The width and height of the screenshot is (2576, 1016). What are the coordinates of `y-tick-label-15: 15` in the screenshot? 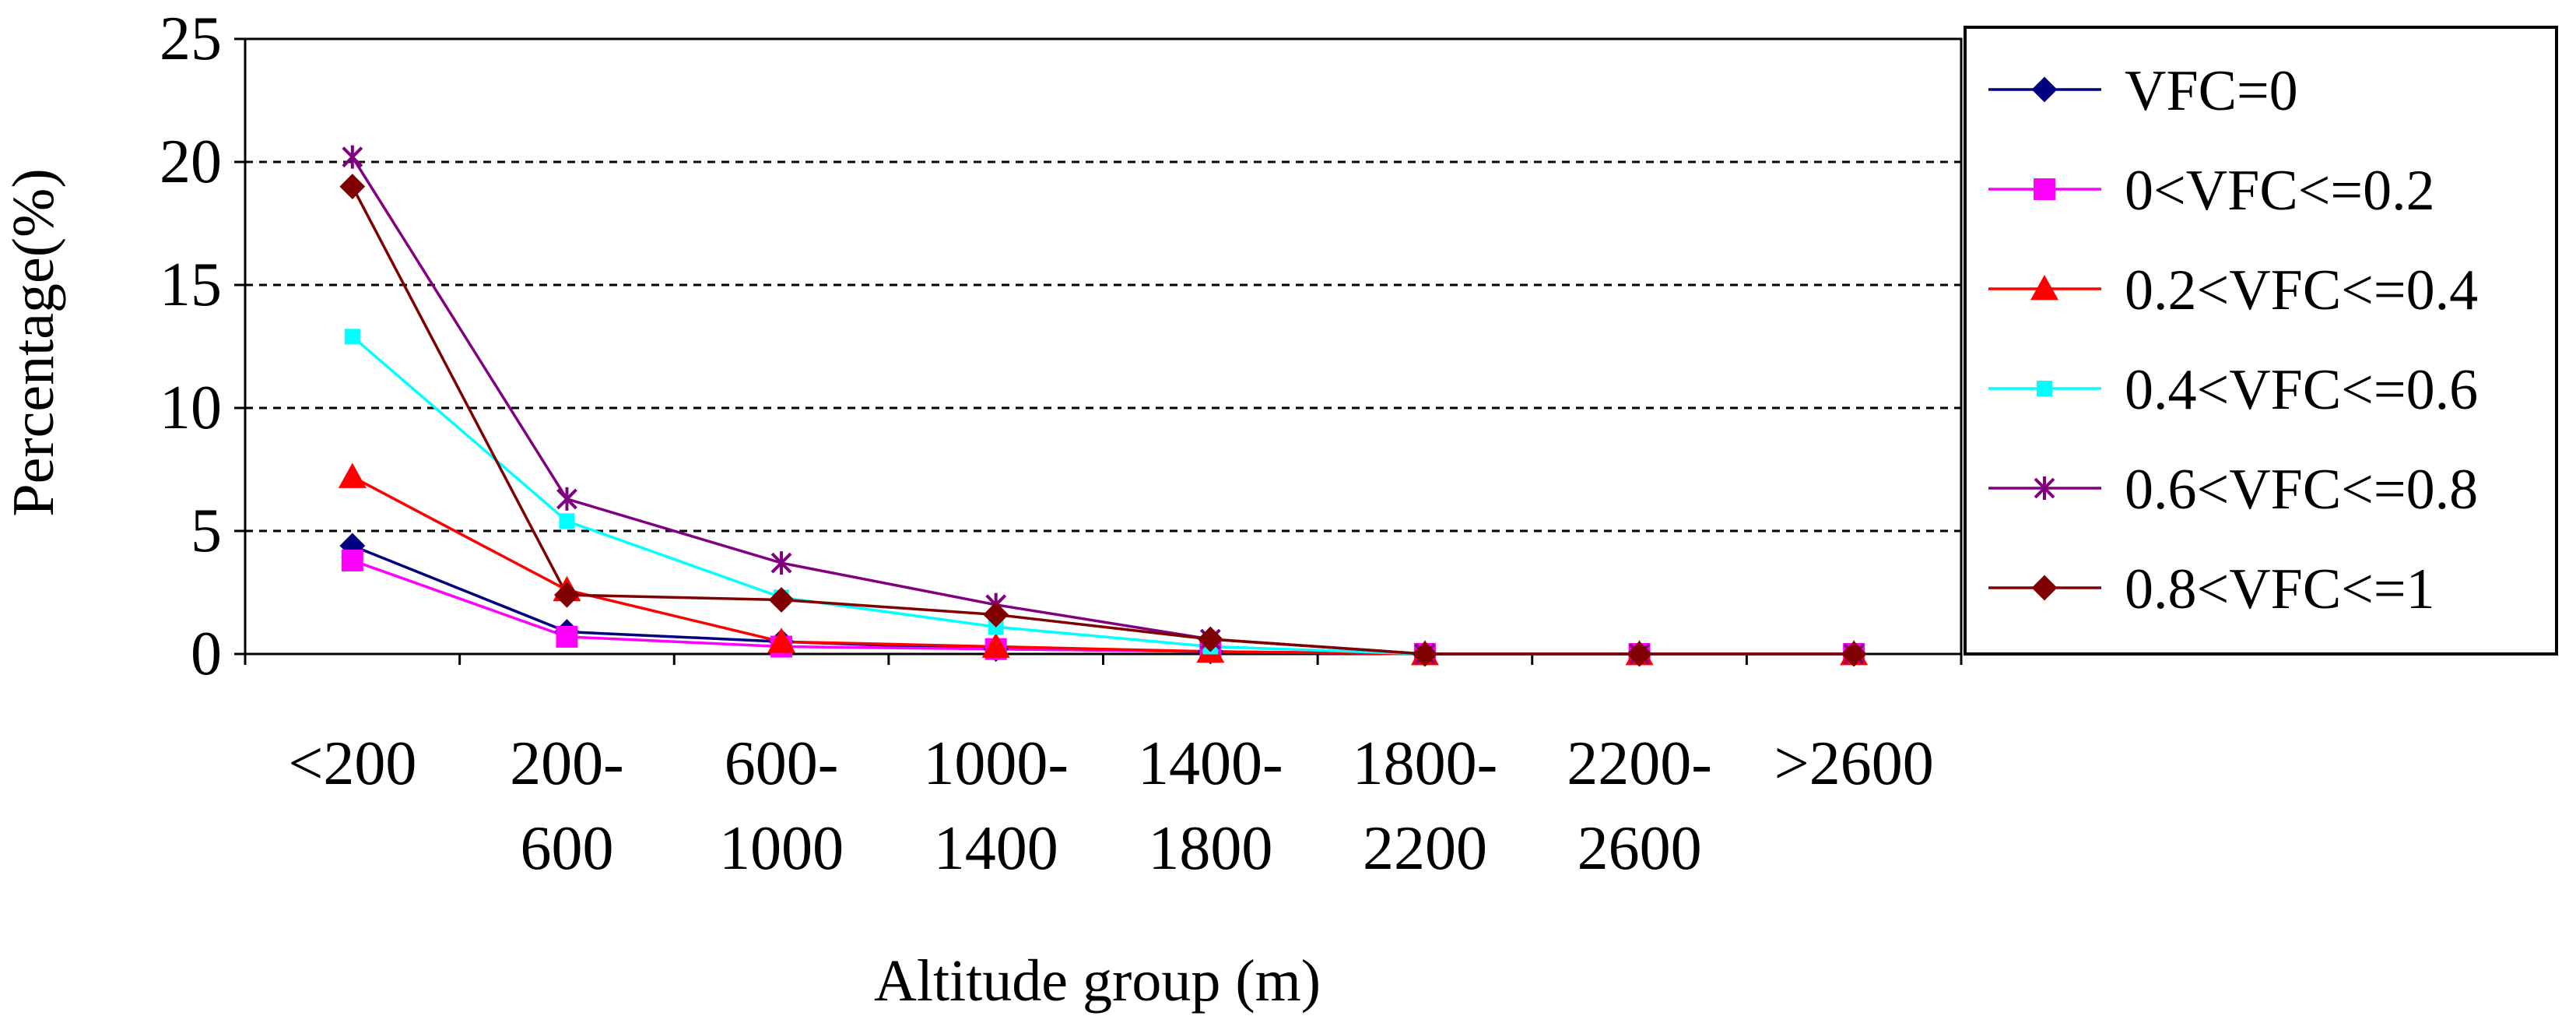 It's located at (191, 285).